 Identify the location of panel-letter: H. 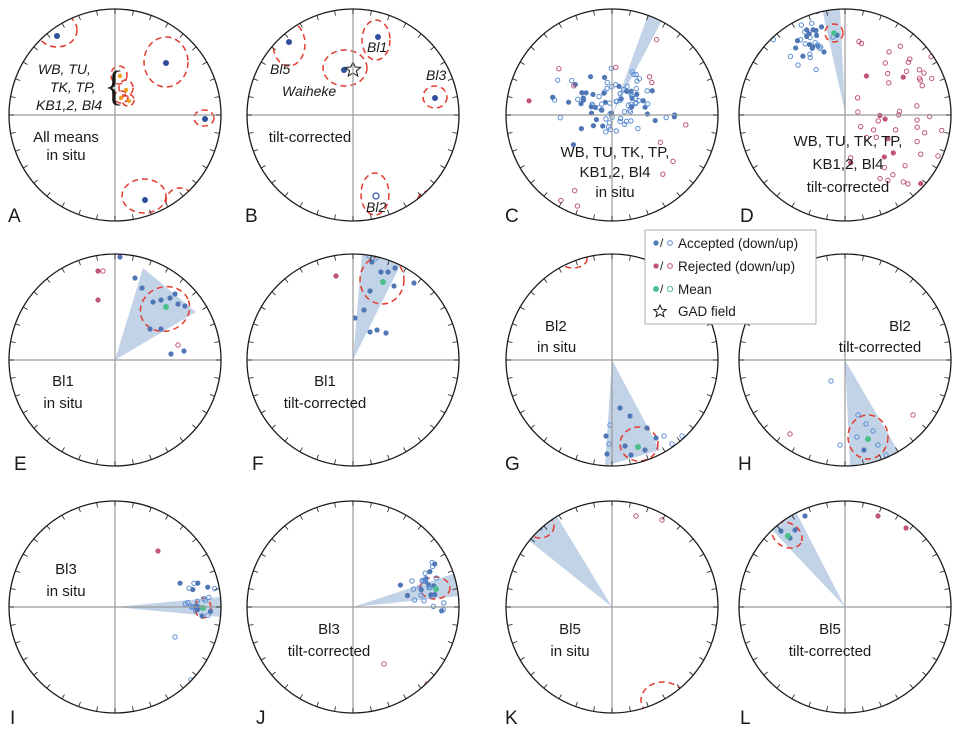
(745, 464).